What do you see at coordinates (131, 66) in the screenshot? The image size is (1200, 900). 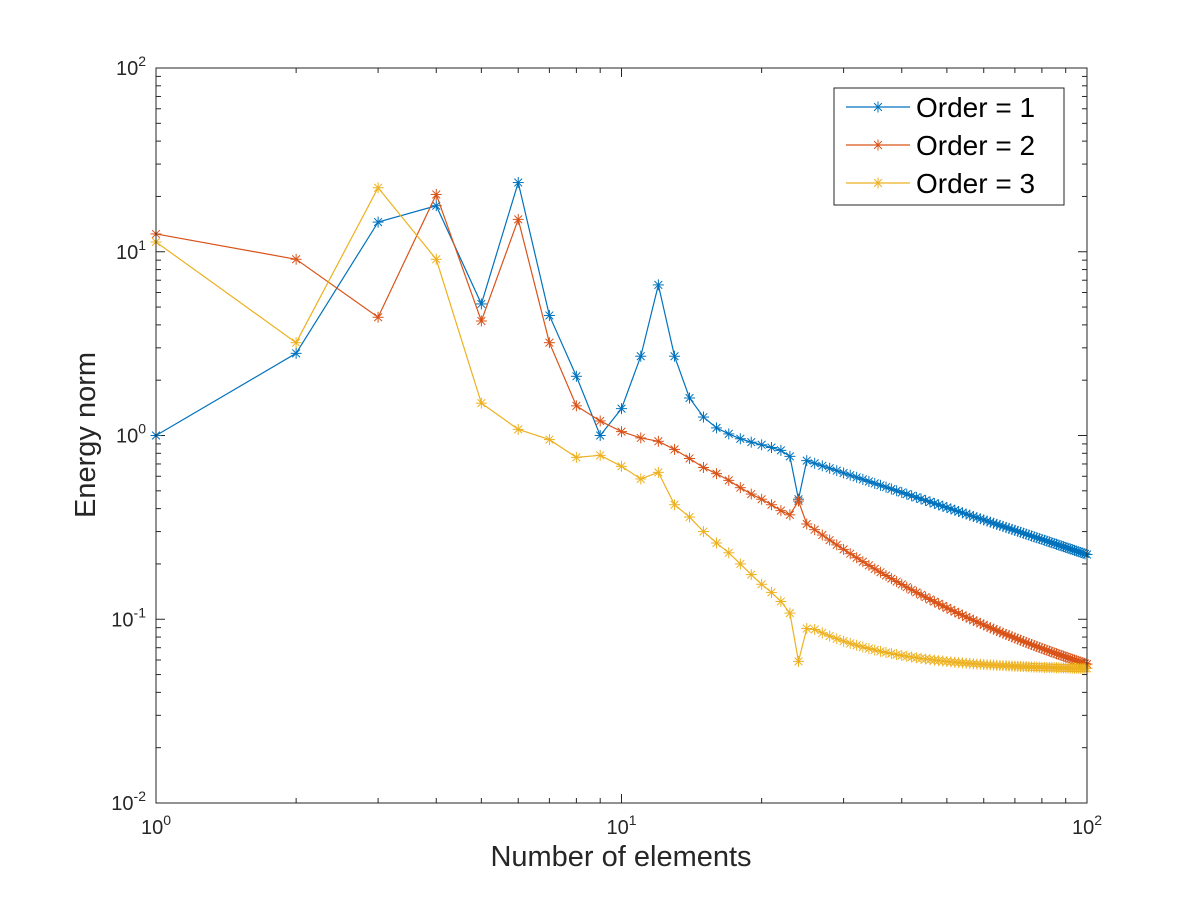 I see `y-tick-label: 10²` at bounding box center [131, 66].